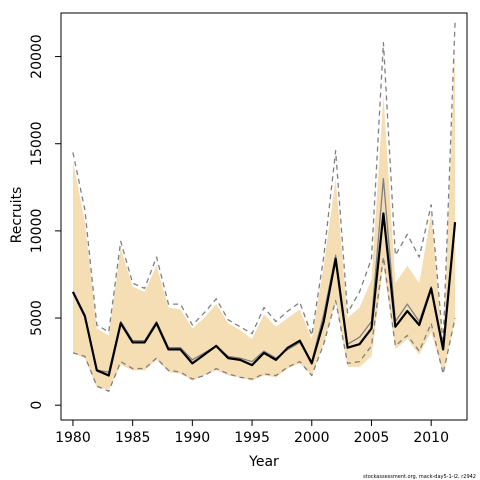 The width and height of the screenshot is (480, 480). I want to click on y-tick-label: 0, so click(37, 405).